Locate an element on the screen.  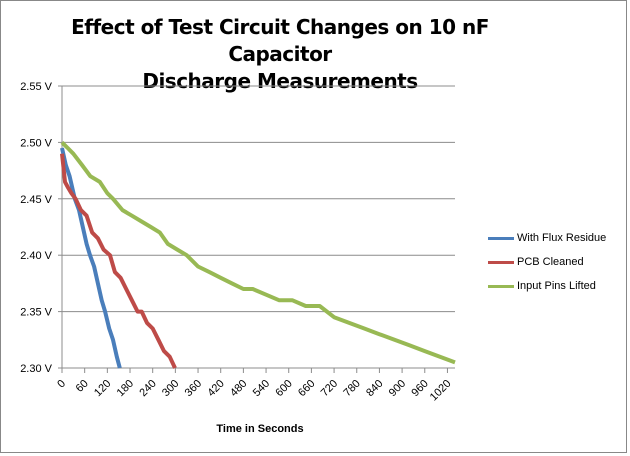
y-tick-label: 2.30 V is located at coordinates (36, 369).